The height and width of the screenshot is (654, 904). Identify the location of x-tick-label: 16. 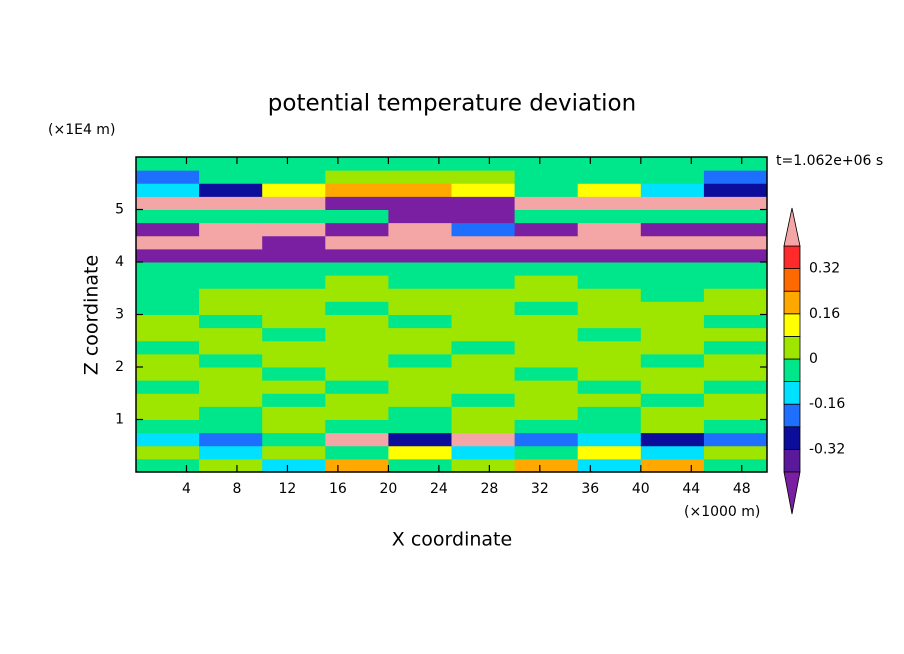
(338, 489).